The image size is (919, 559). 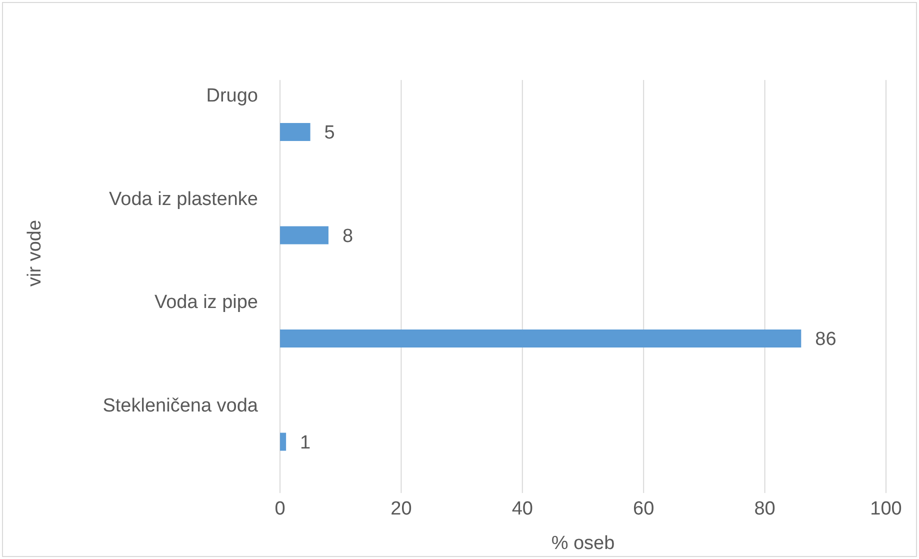 What do you see at coordinates (643, 509) in the screenshot?
I see `x-tick-label: 60` at bounding box center [643, 509].